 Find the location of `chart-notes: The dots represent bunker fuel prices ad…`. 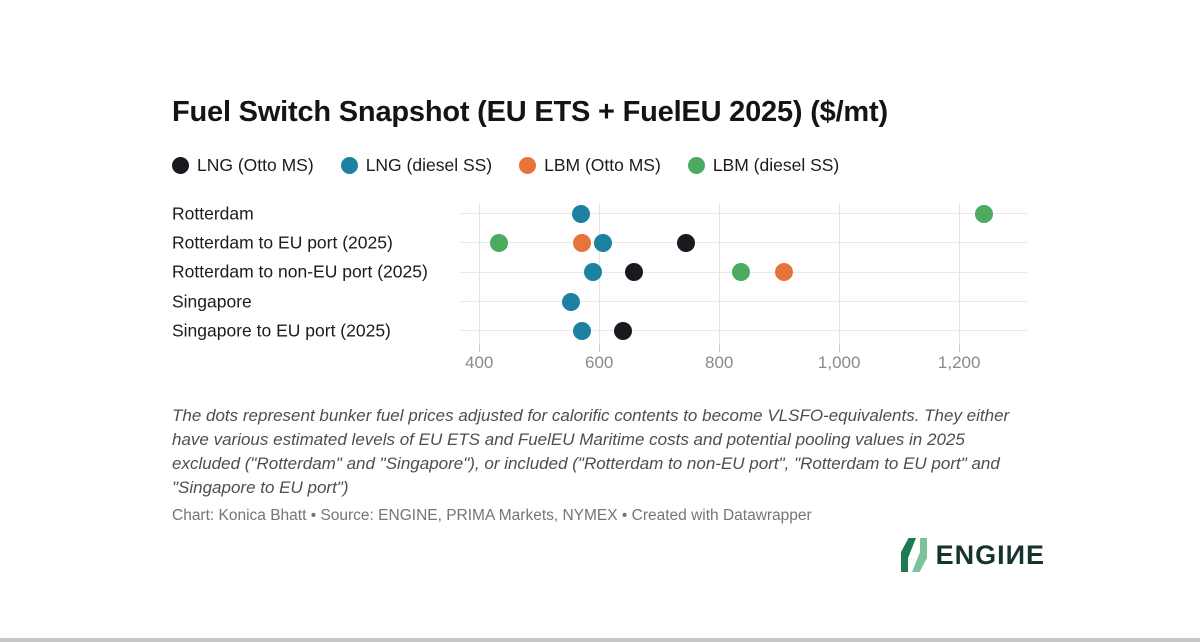

chart-notes: The dots represent bunker fuel prices ad… is located at coordinates (591, 451).